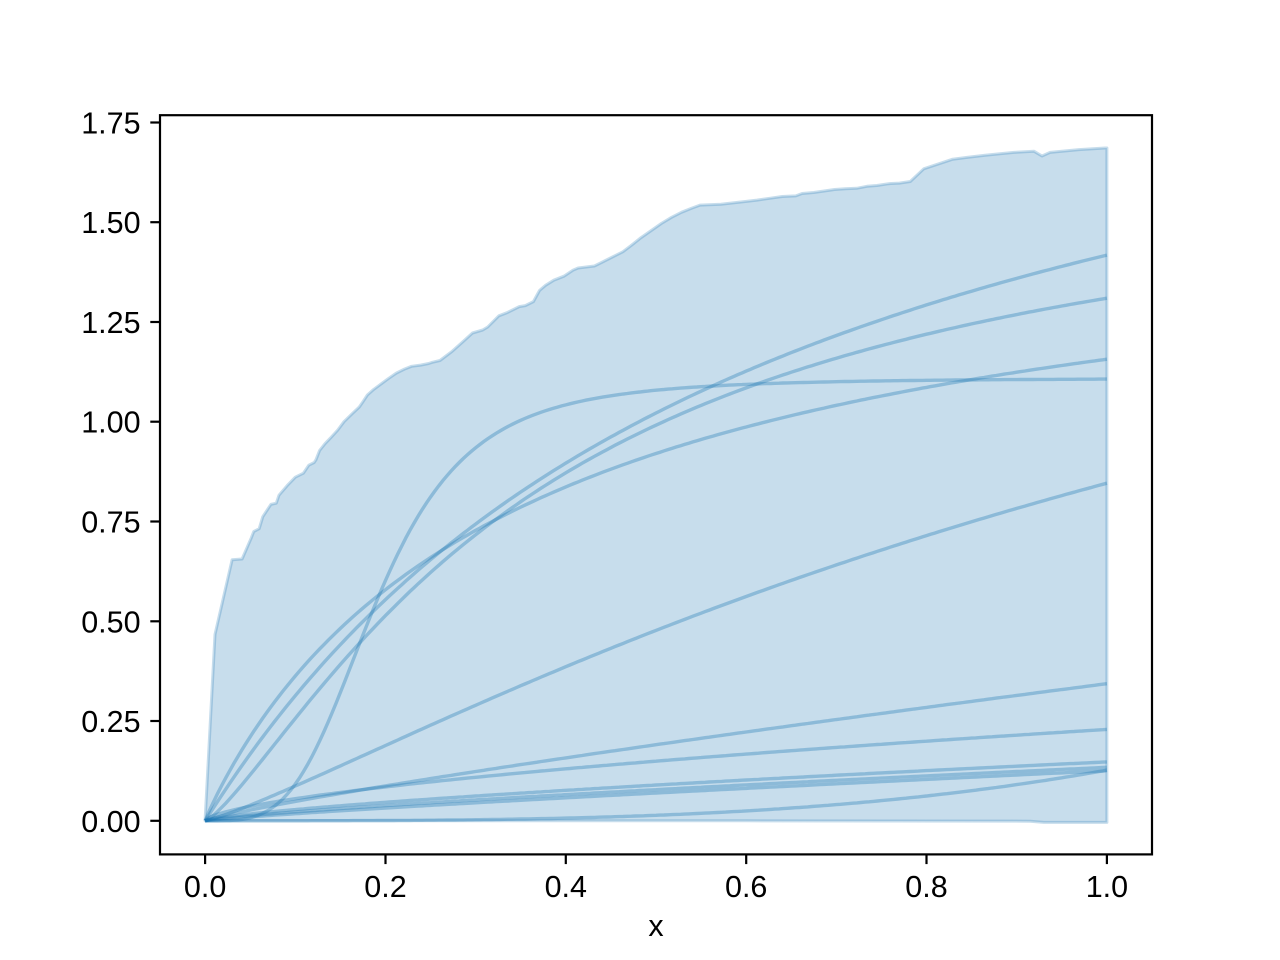 The width and height of the screenshot is (1280, 960). I want to click on svg-text: x, so click(655, 926).